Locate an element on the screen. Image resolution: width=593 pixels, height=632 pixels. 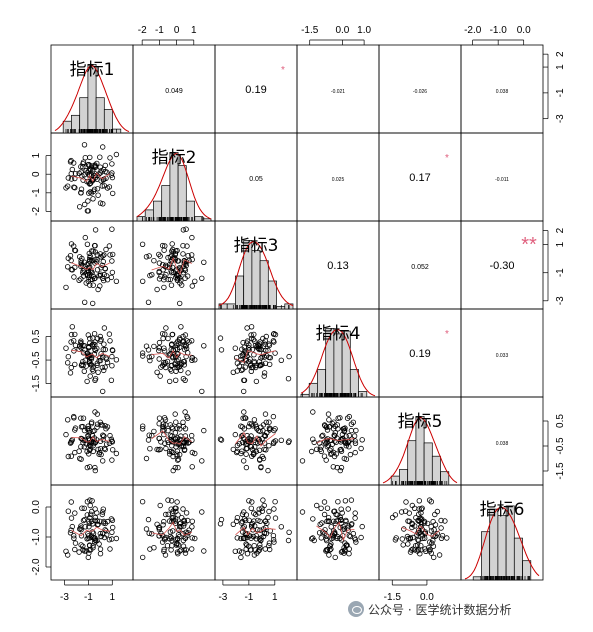
axis-tick-label: 1.0 is located at coordinates (364, 30).